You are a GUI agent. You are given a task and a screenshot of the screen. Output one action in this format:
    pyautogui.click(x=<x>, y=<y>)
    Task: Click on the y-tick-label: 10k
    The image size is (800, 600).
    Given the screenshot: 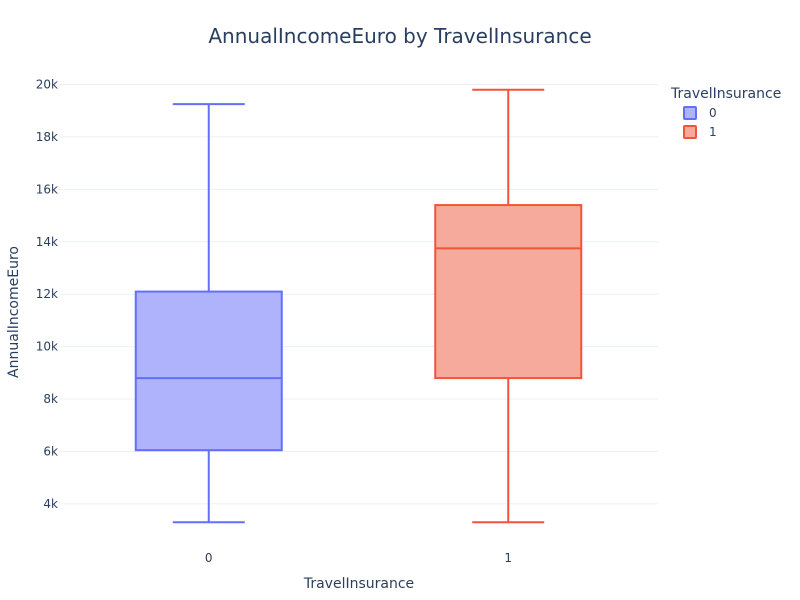 What is the action you would take?
    pyautogui.click(x=47, y=347)
    